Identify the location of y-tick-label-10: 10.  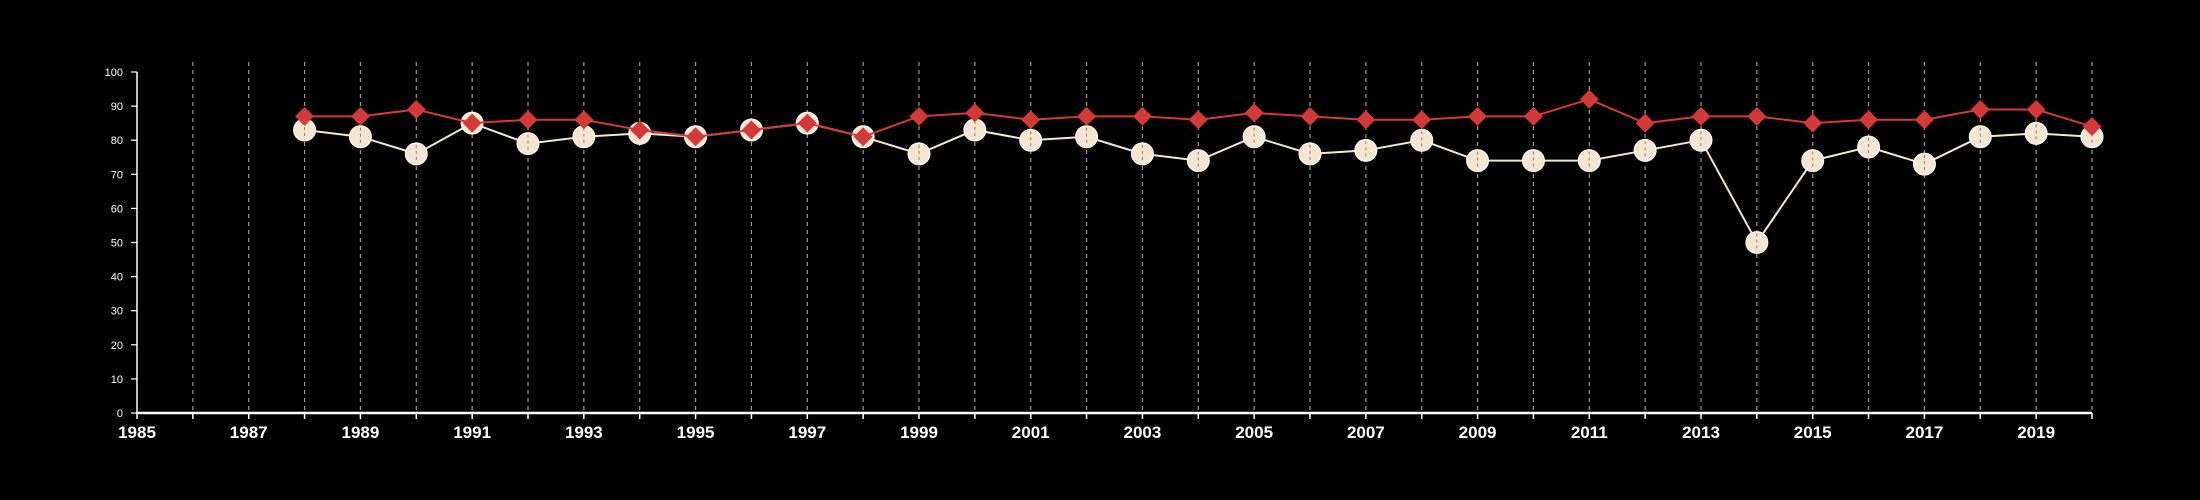
(117, 380).